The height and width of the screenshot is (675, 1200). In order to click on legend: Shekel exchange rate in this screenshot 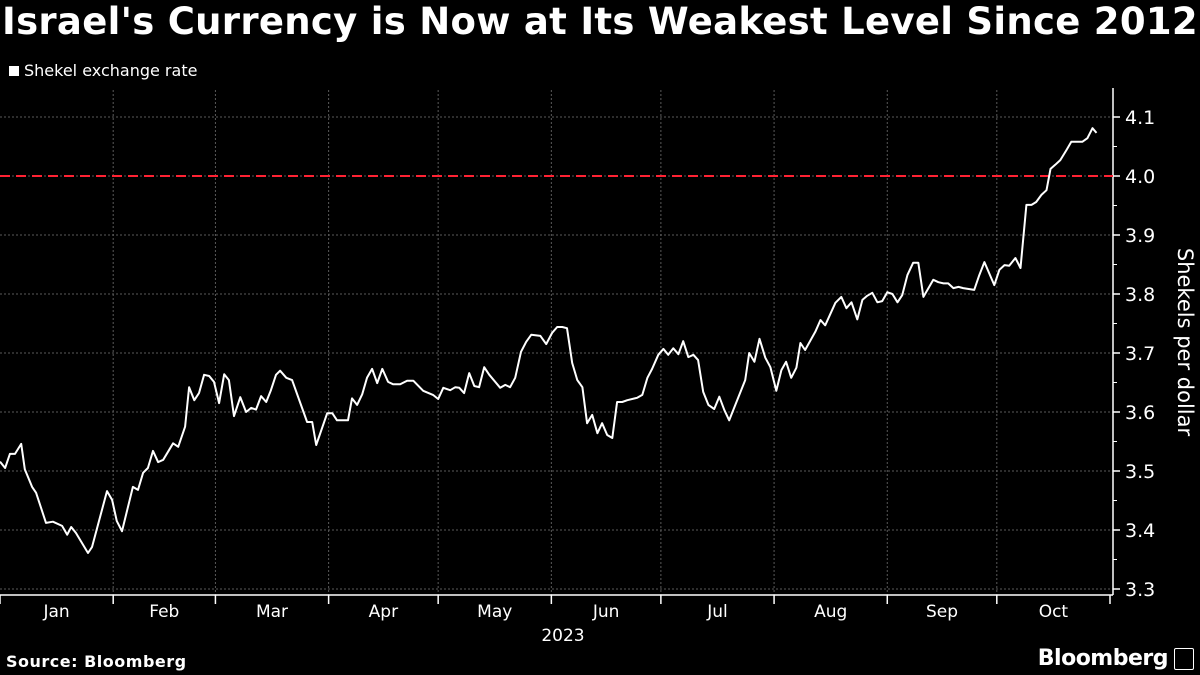, I will do `click(103, 70)`.